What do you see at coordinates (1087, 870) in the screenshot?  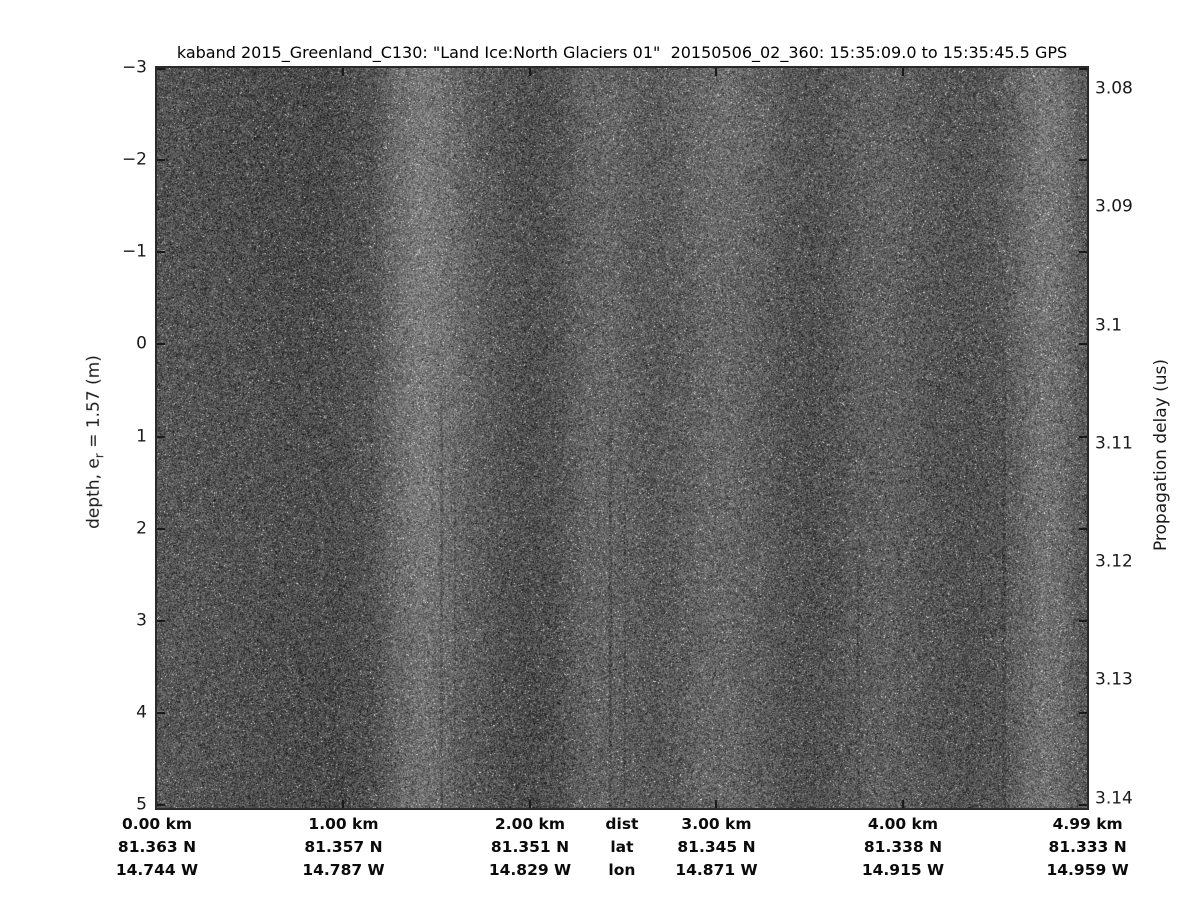 I see `lon-value: 14.959 W` at bounding box center [1087, 870].